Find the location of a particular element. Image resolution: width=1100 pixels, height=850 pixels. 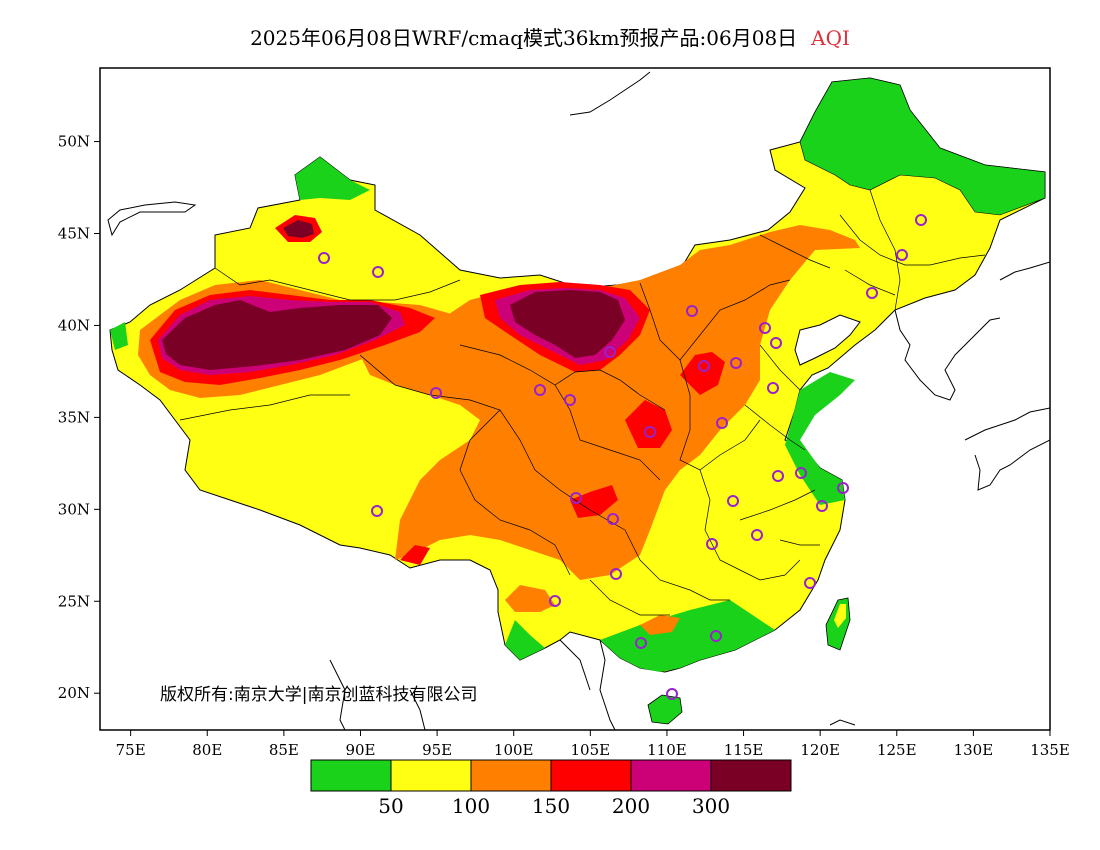

region-darkred-northwest-spot is located at coordinates (298, 229).